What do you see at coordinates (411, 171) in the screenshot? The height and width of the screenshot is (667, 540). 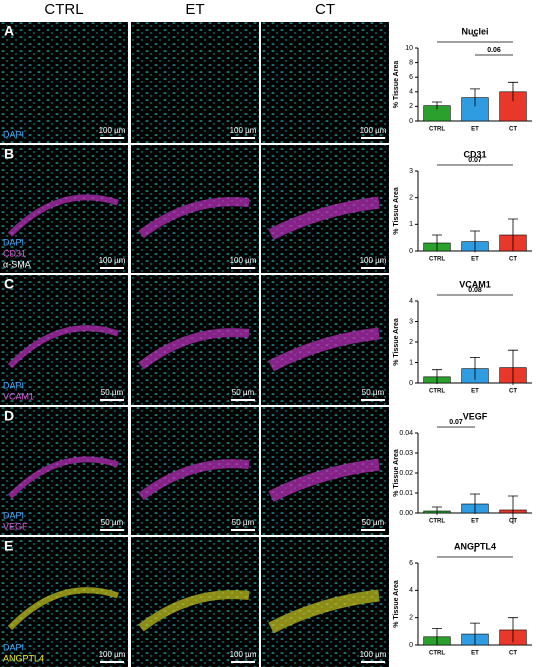 I see `y-tick-label: 3` at bounding box center [411, 171].